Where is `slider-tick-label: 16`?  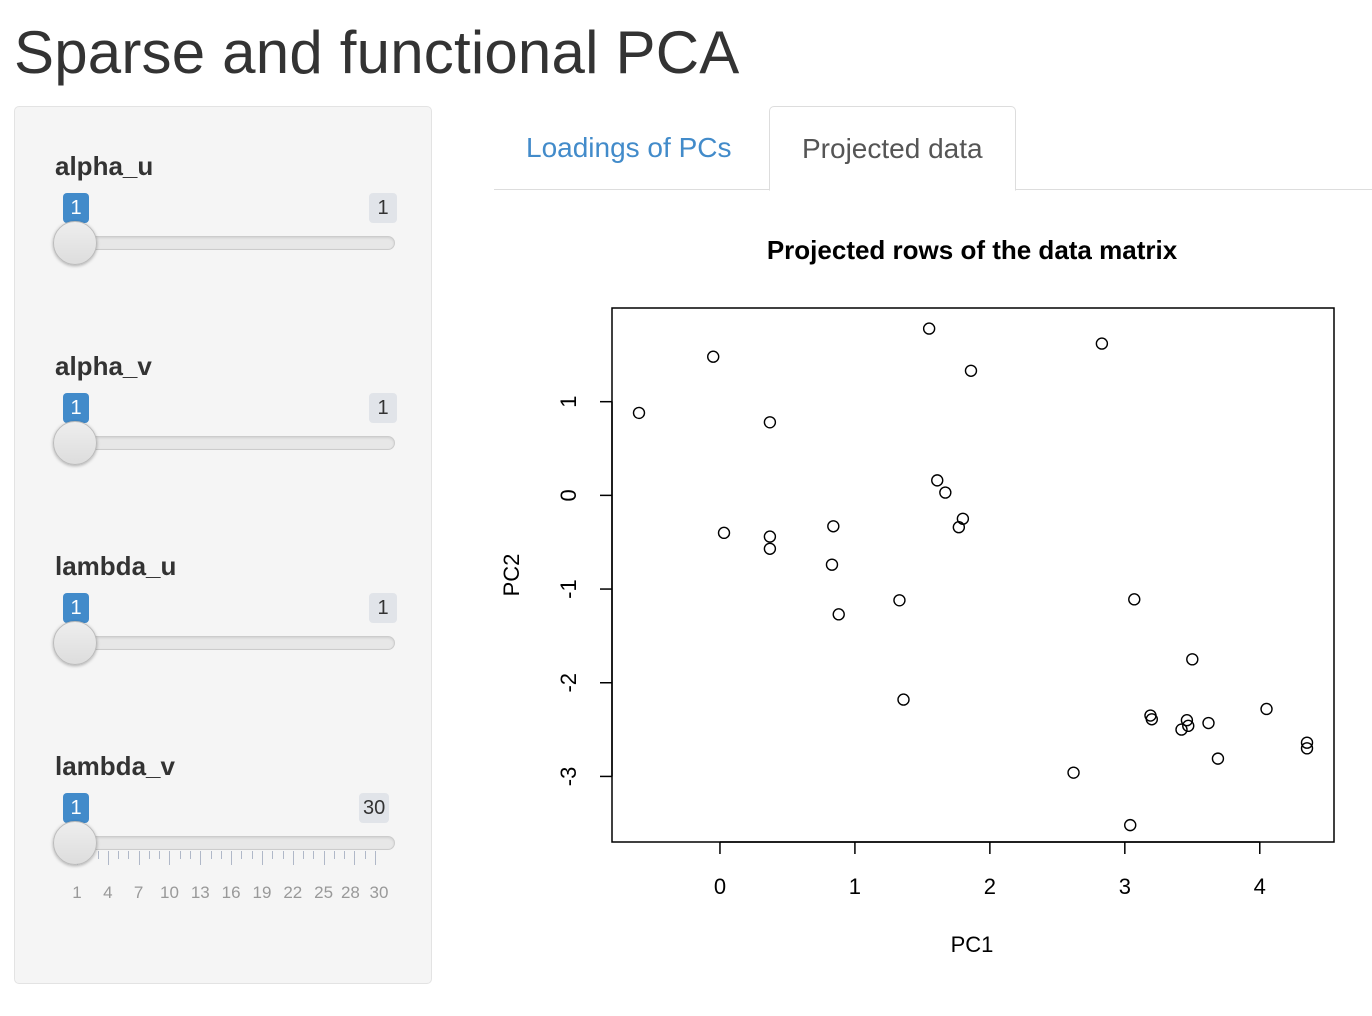
slider-tick-label: 16 is located at coordinates (231, 892).